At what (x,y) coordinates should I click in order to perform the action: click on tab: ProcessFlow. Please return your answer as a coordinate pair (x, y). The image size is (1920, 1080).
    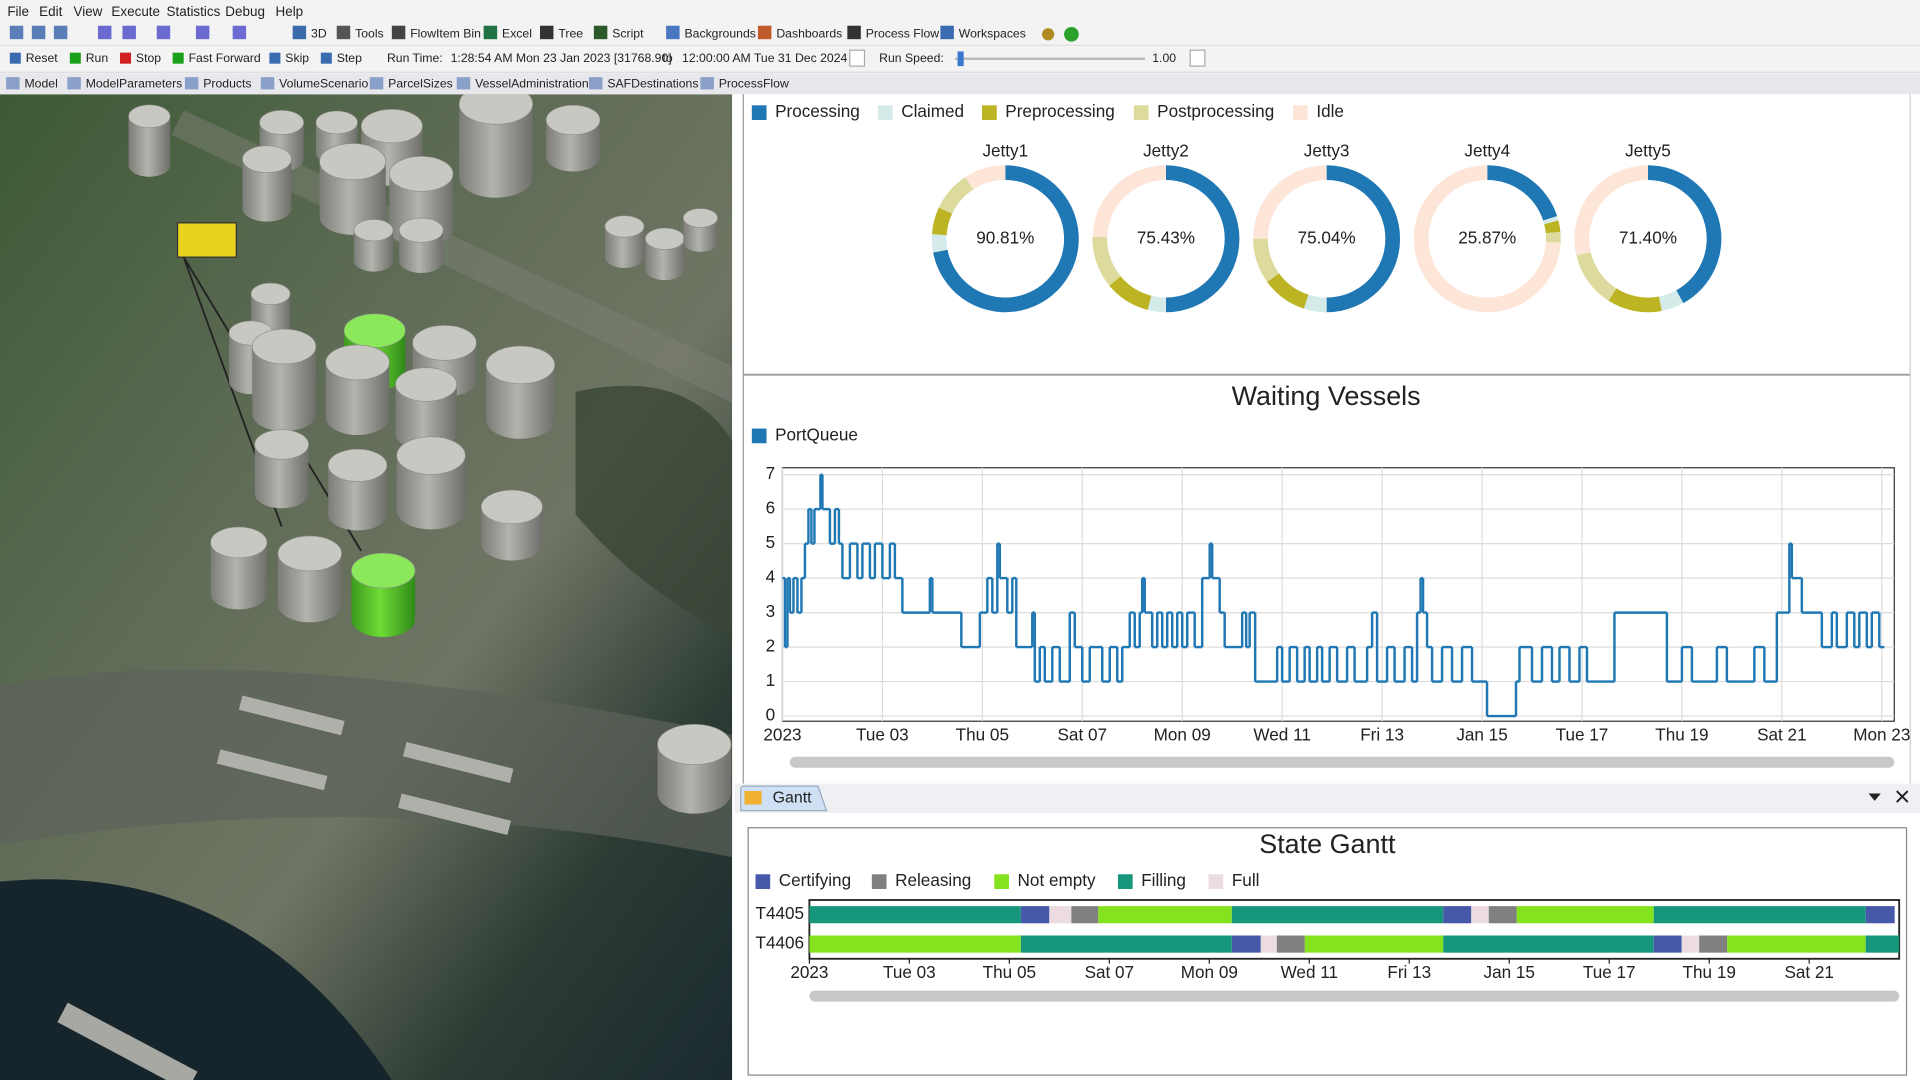
    Looking at the image, I should click on (754, 84).